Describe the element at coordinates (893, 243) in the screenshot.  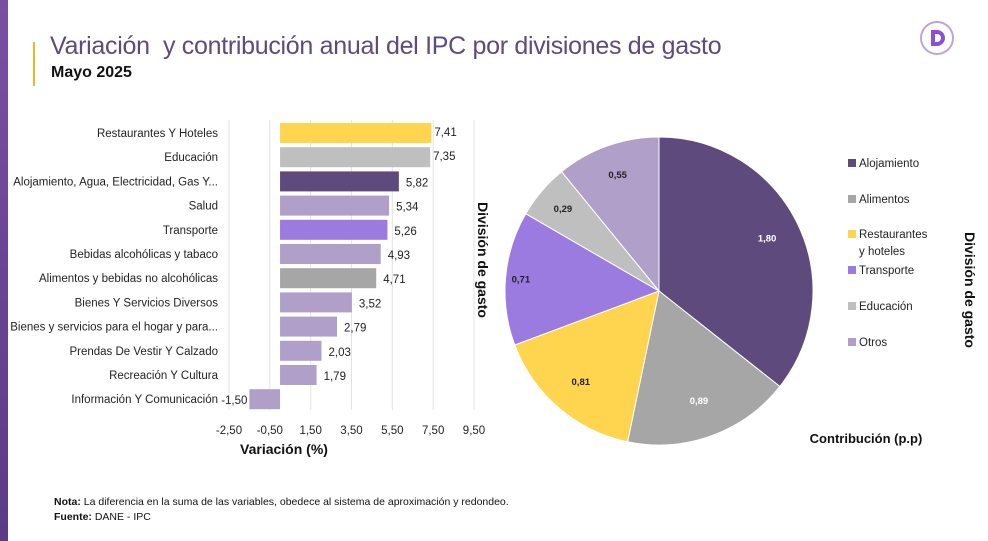
I see `legend-entry: Restaurantes y hoteles` at that location.